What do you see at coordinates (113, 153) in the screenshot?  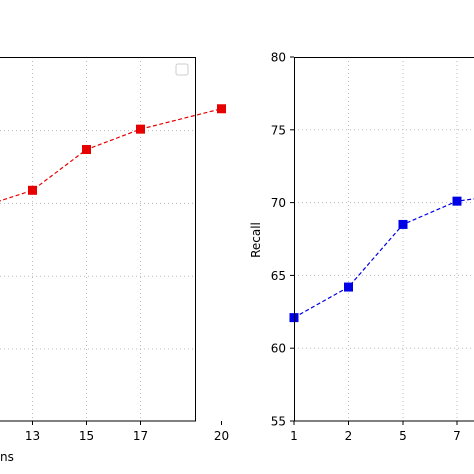 I see `left-series` at bounding box center [113, 153].